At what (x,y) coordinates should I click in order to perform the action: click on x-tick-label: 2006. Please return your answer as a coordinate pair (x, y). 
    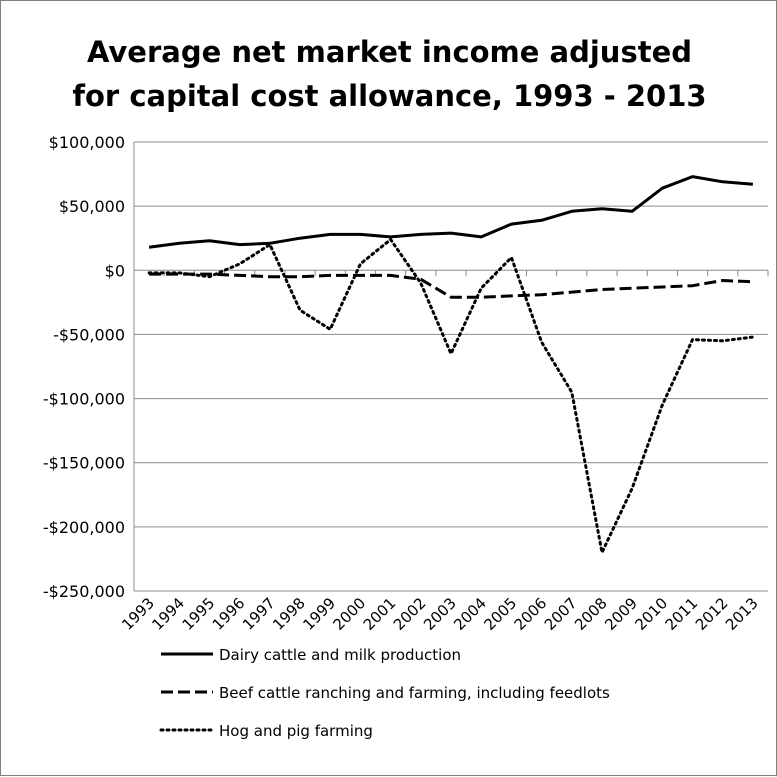
    Looking at the image, I should click on (531, 614).